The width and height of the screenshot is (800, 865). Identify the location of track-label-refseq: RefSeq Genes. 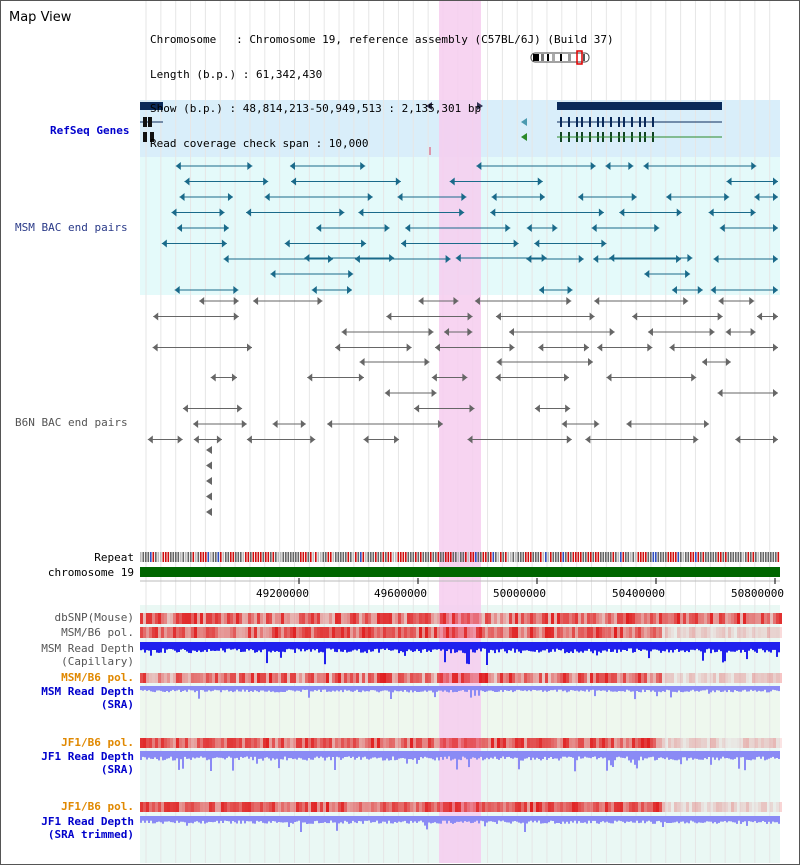
(90, 130).